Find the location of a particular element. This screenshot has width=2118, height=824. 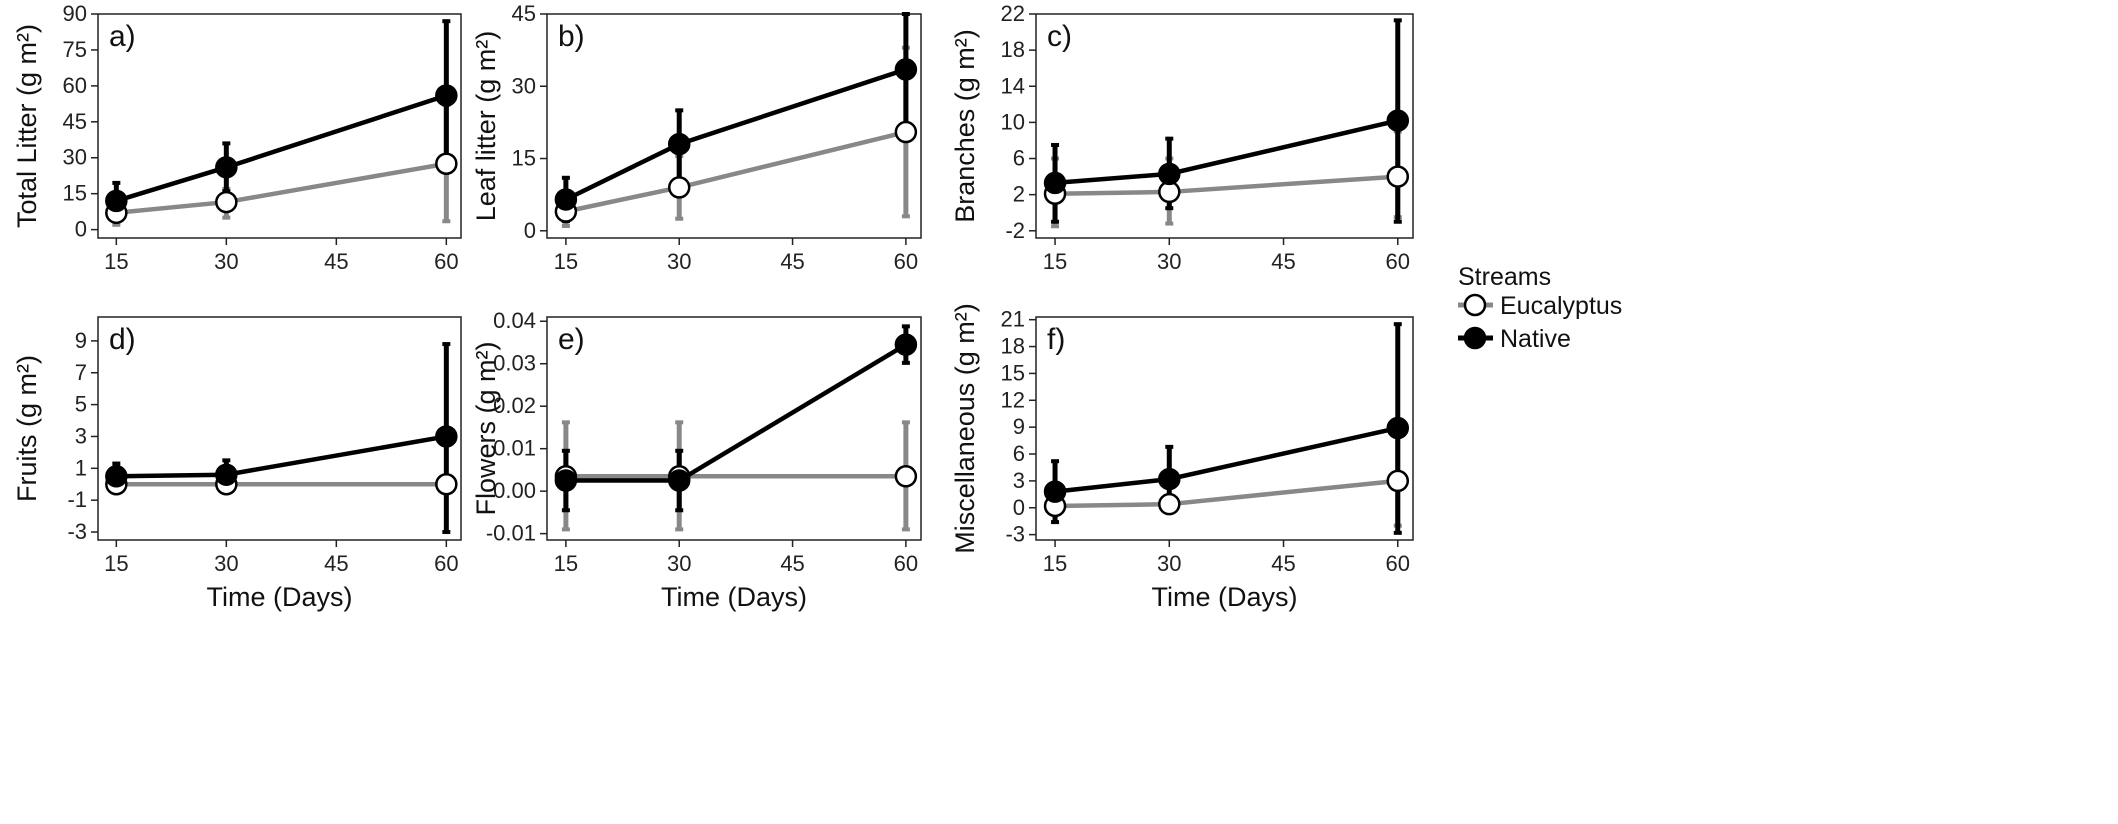

panel-label: e) is located at coordinates (571, 339).